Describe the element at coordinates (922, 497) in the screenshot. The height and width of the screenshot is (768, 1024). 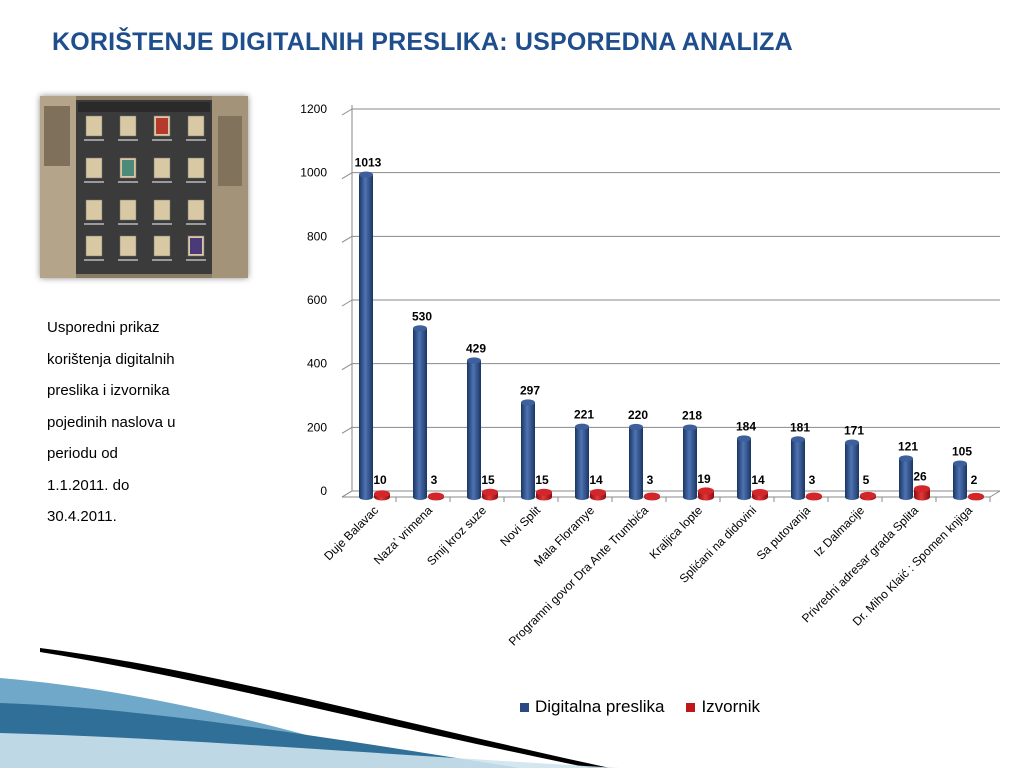
I see `bar-original-base` at that location.